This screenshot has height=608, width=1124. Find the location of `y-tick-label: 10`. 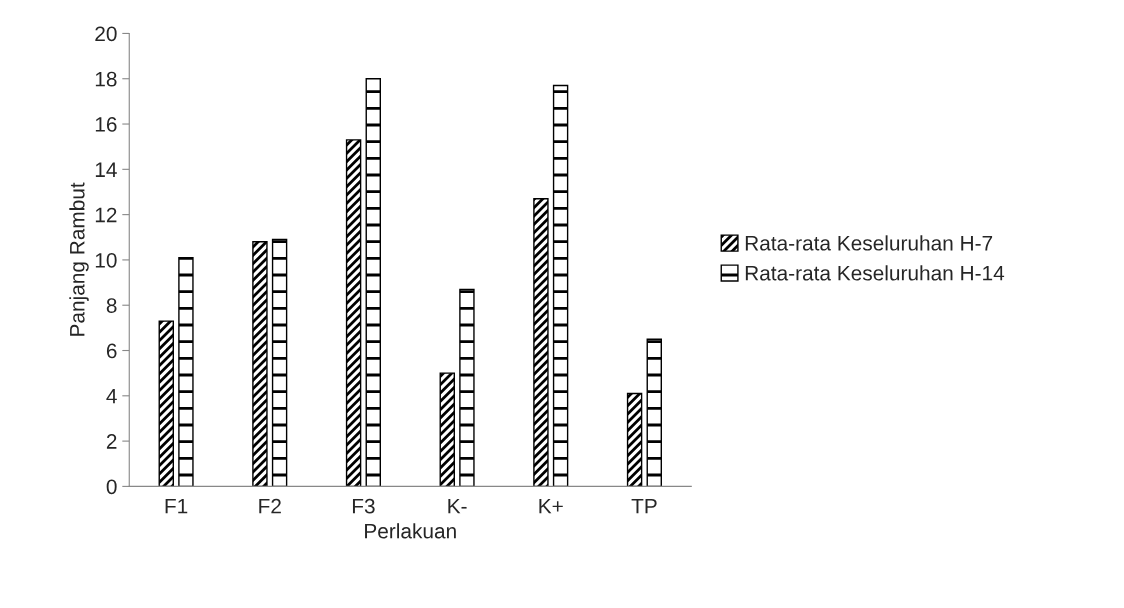

y-tick-label: 10 is located at coordinates (106, 260).